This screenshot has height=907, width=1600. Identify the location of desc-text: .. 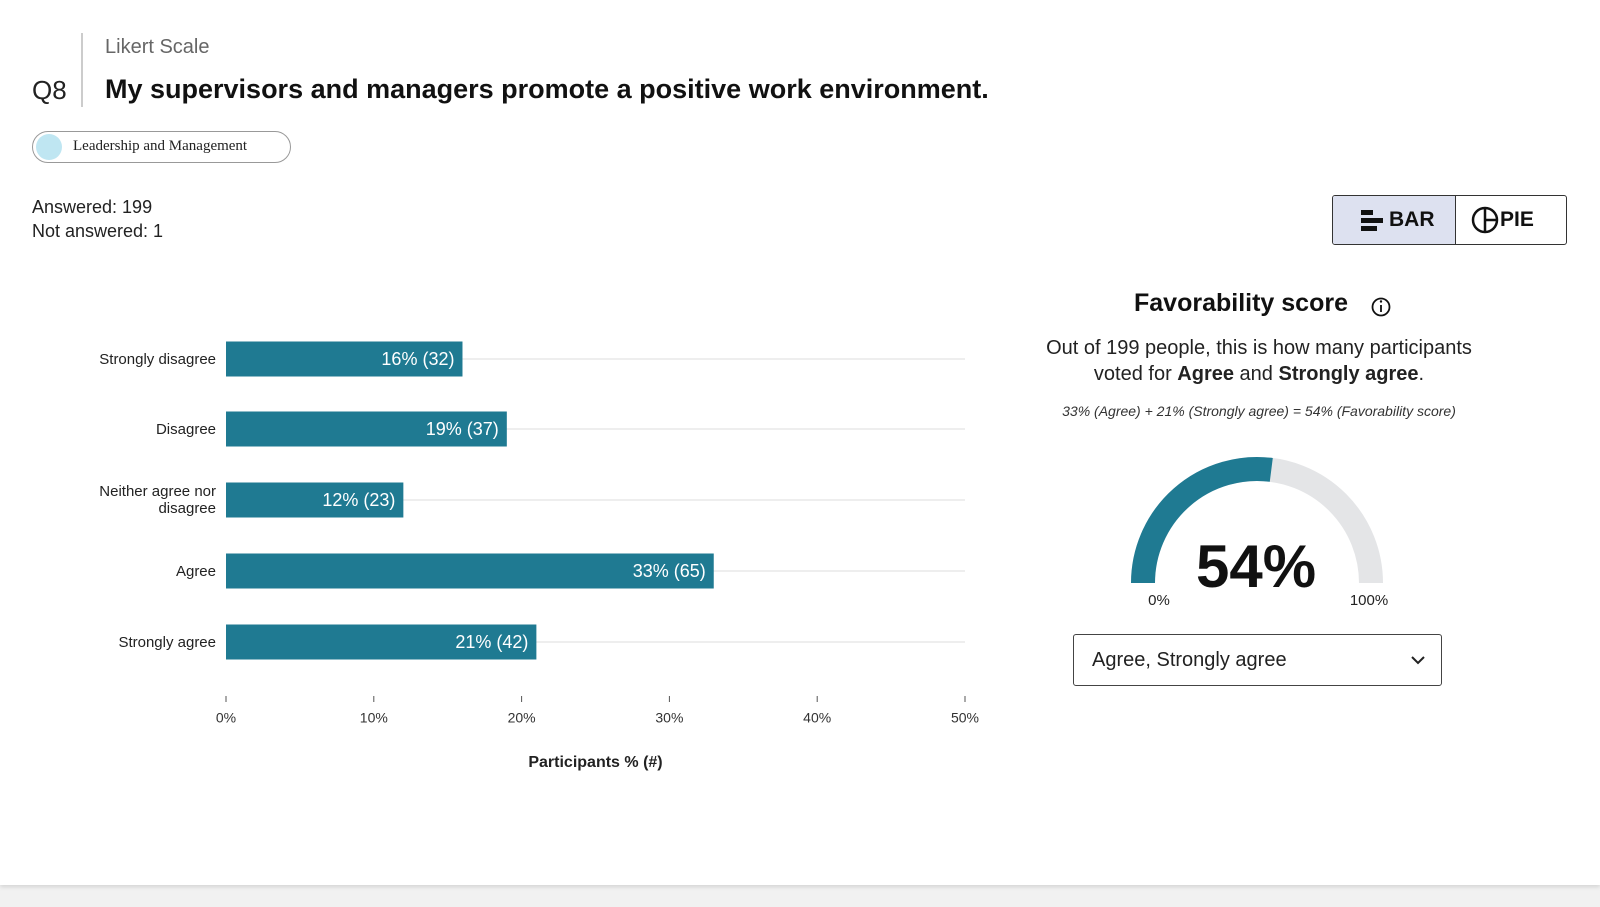
(1421, 374).